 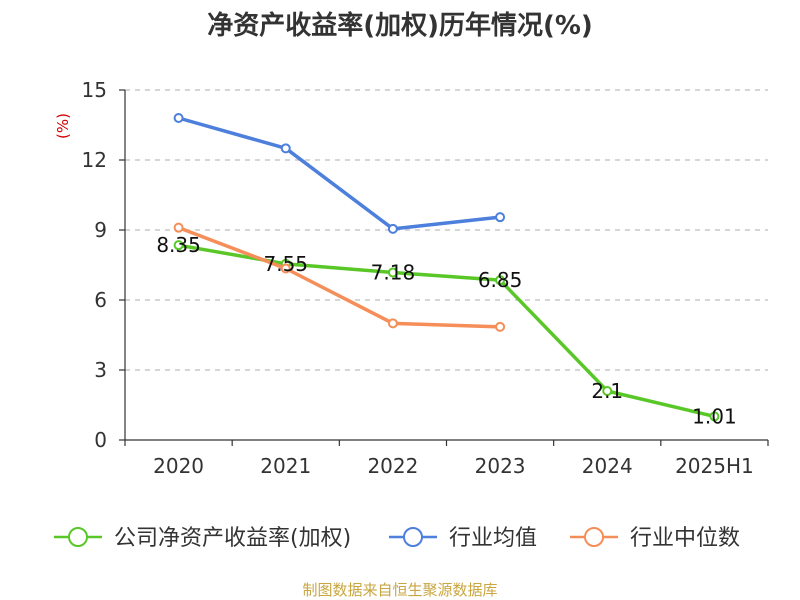 I want to click on y-tick-label: 12, so click(x=94, y=160).